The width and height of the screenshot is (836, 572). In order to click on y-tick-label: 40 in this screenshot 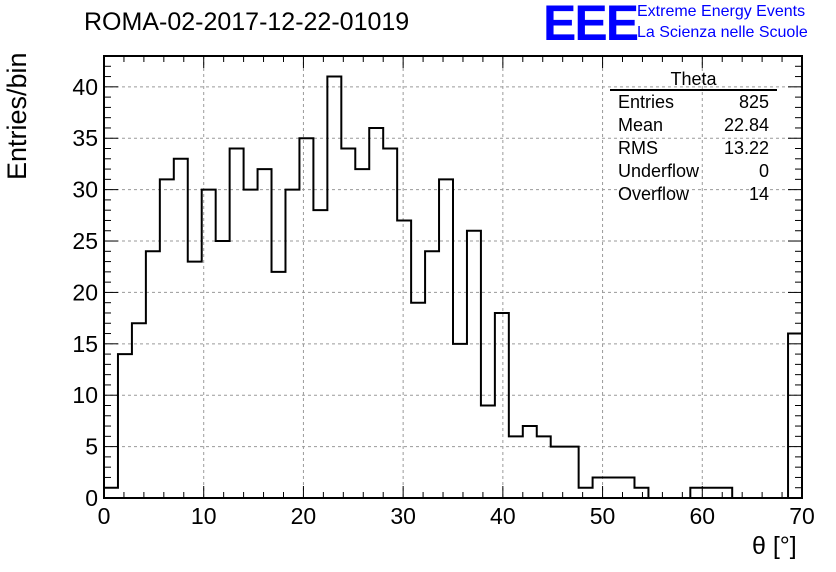, I will do `click(85, 87)`.